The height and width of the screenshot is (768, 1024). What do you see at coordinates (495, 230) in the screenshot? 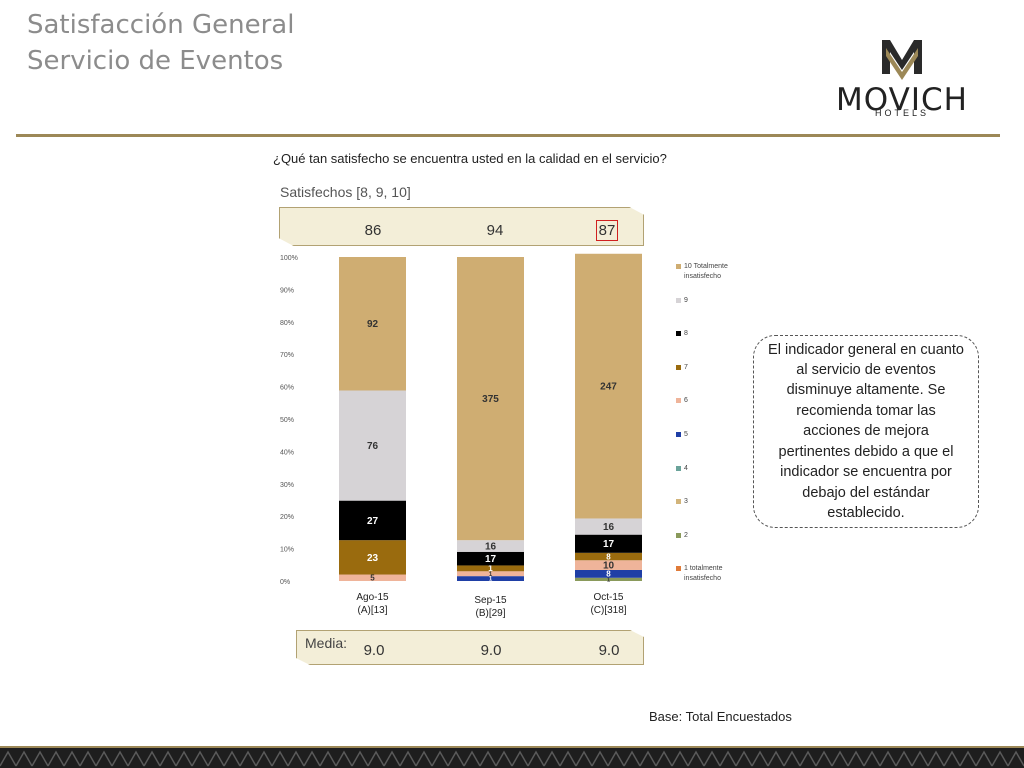
I see `satisfied-value: 94` at bounding box center [495, 230].